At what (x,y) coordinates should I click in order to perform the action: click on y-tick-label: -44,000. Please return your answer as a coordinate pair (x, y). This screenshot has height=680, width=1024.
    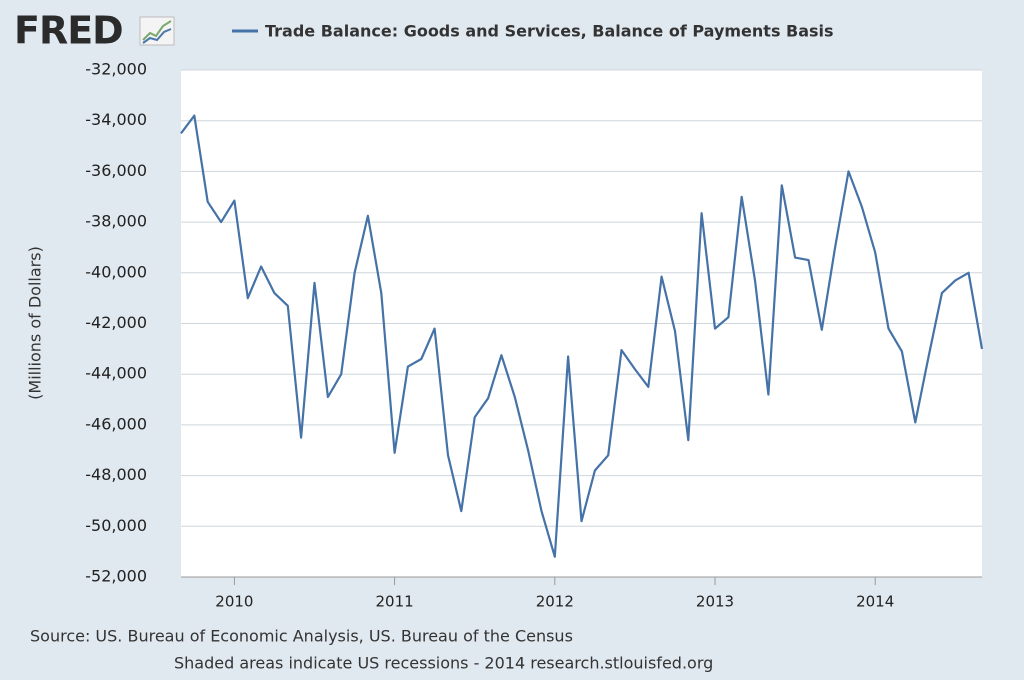
    Looking at the image, I should click on (116, 373).